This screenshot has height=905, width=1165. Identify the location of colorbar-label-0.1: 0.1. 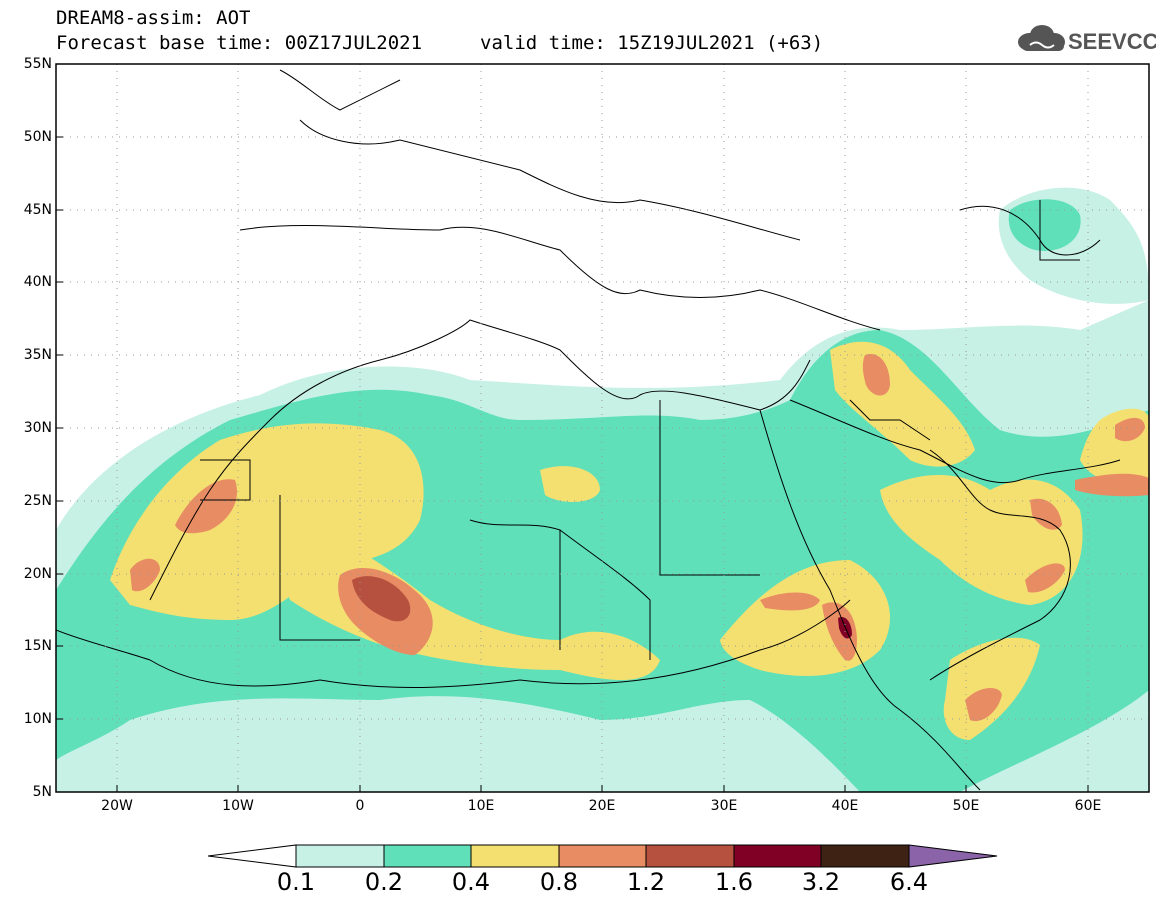
(296, 882).